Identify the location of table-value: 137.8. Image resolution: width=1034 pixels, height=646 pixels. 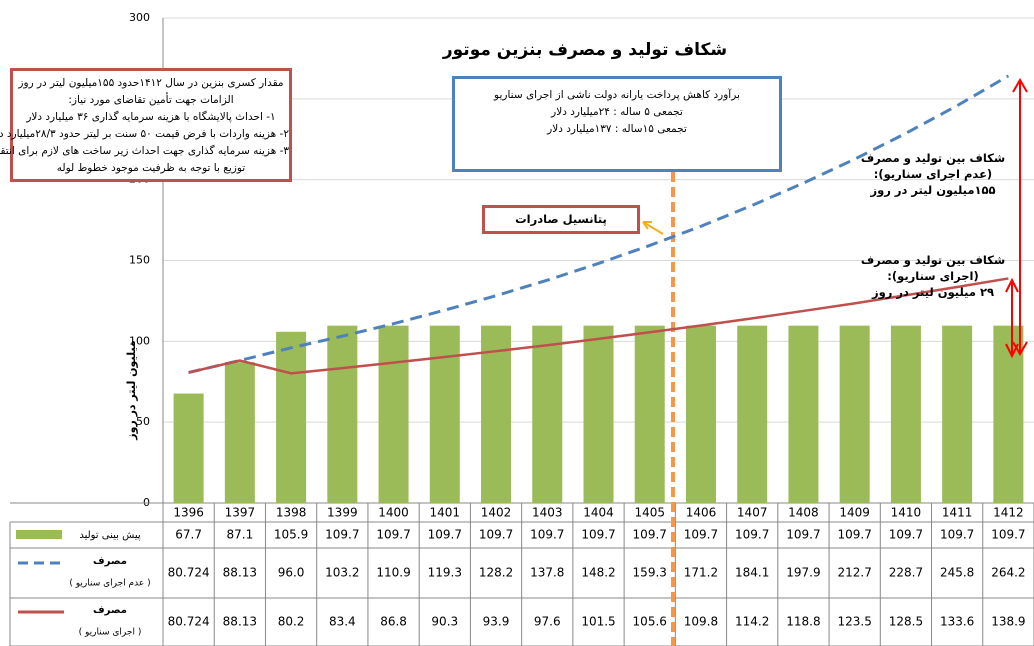
(547, 573).